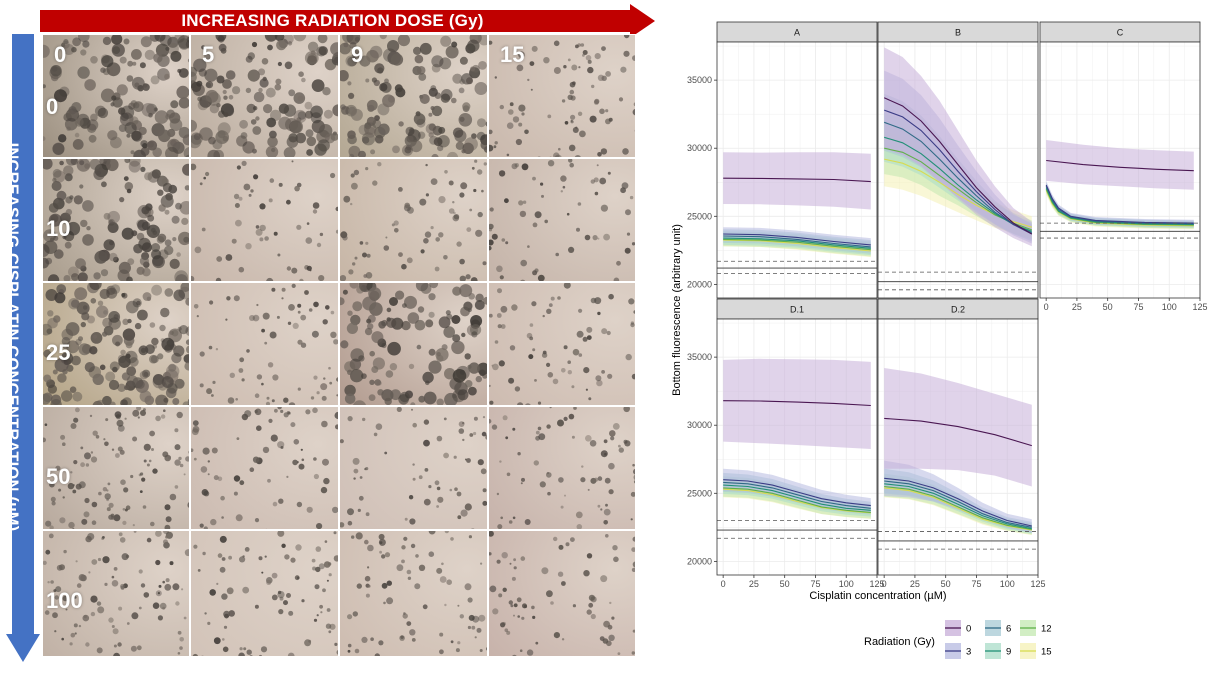 The height and width of the screenshot is (674, 1217). What do you see at coordinates (60, 54) in the screenshot?
I see `radiation-dose-label: 0` at bounding box center [60, 54].